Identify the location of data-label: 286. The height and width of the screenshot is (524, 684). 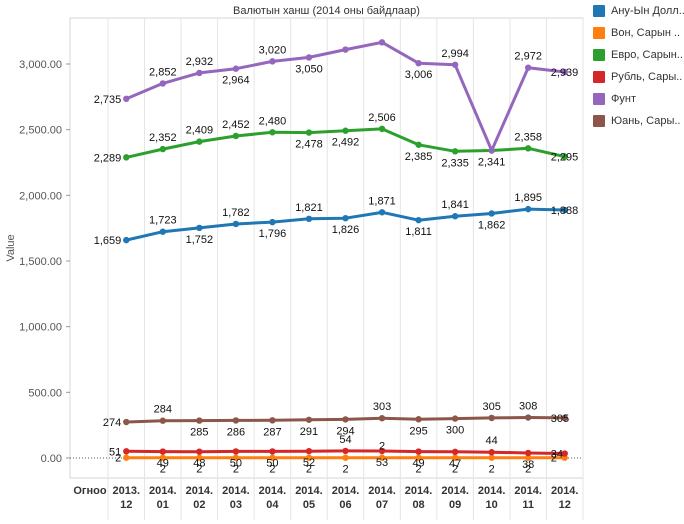
(236, 432).